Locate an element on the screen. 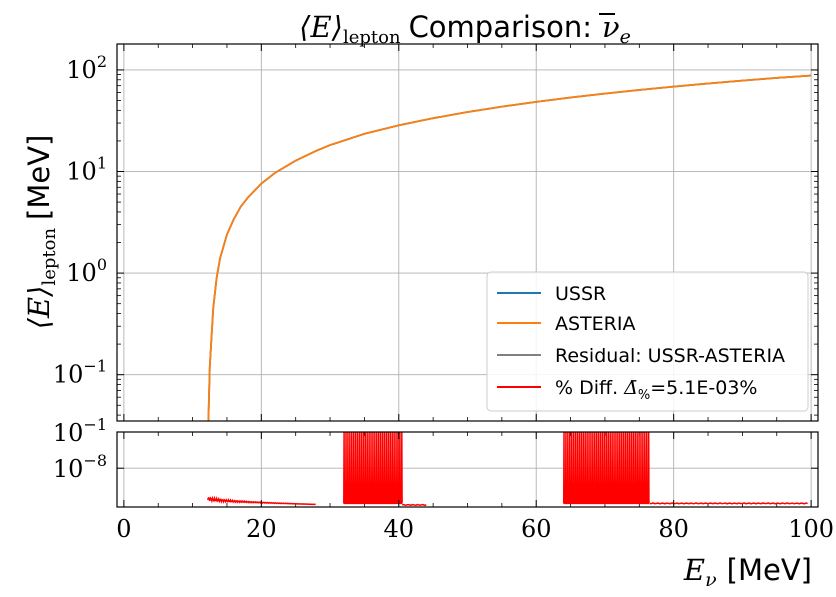  legend-box is located at coordinates (647, 341).